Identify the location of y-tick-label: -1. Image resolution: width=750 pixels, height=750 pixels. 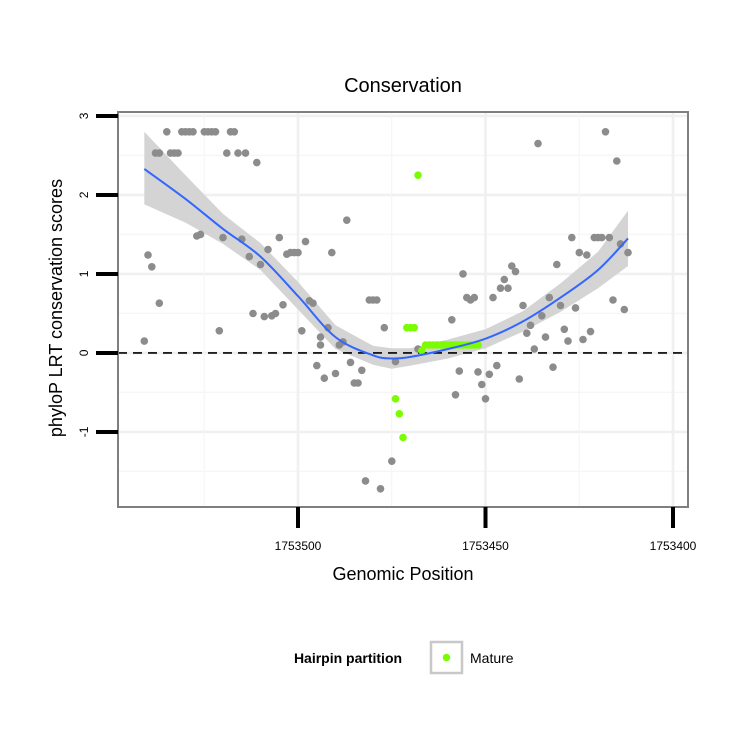
(84, 431).